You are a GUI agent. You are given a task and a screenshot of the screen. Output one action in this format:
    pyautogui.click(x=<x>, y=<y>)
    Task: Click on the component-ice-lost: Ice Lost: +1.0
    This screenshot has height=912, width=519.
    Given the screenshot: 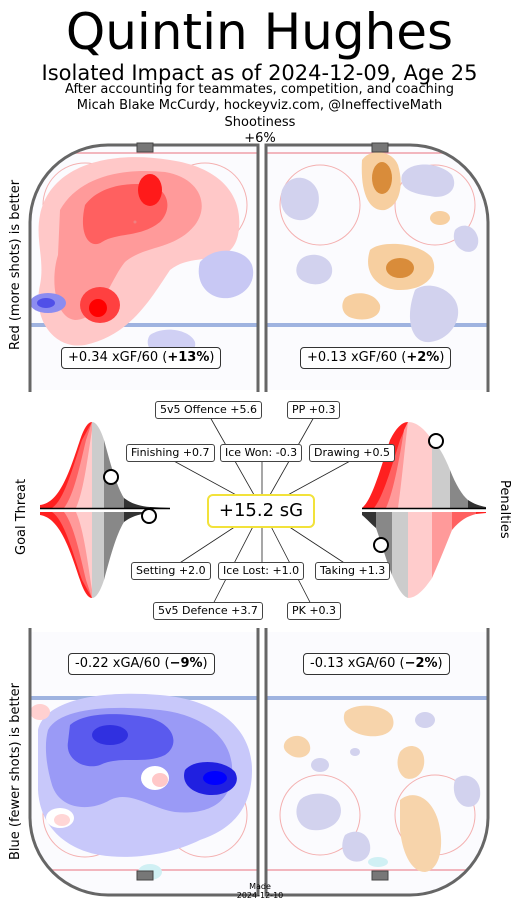 What is the action you would take?
    pyautogui.click(x=261, y=571)
    